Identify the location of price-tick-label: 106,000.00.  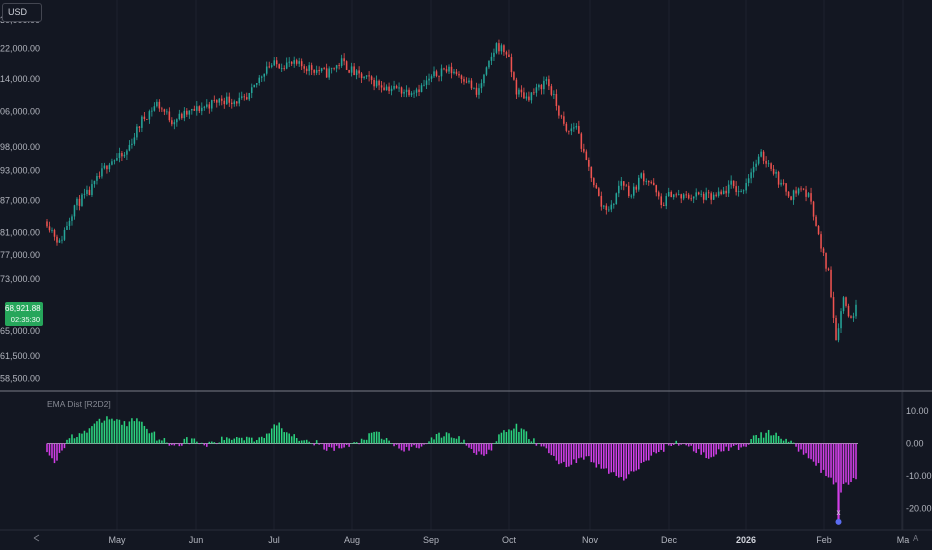
(20, 112).